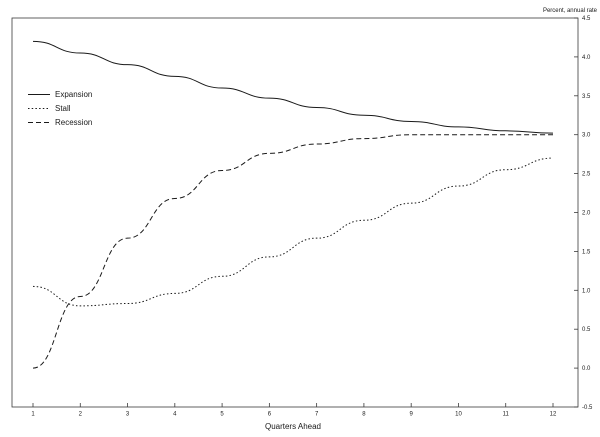  What do you see at coordinates (587, 408) in the screenshot?
I see `y-tick-label: -0.5` at bounding box center [587, 408].